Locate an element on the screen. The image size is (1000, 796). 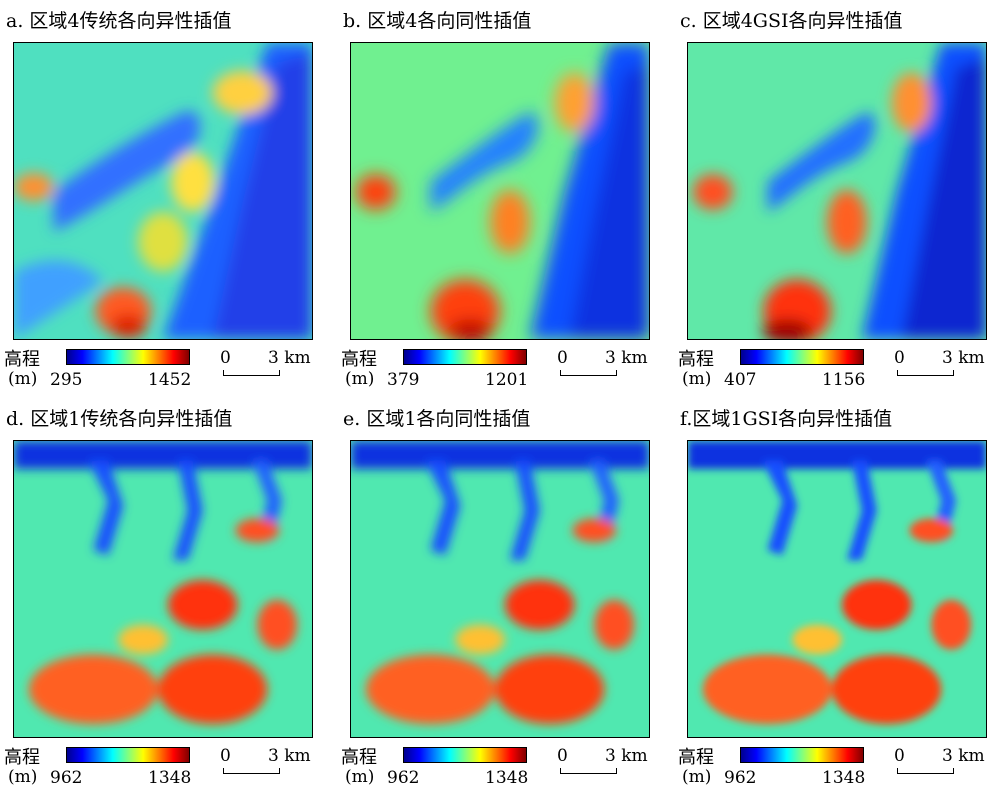
legend-min: 379 is located at coordinates (403, 380).